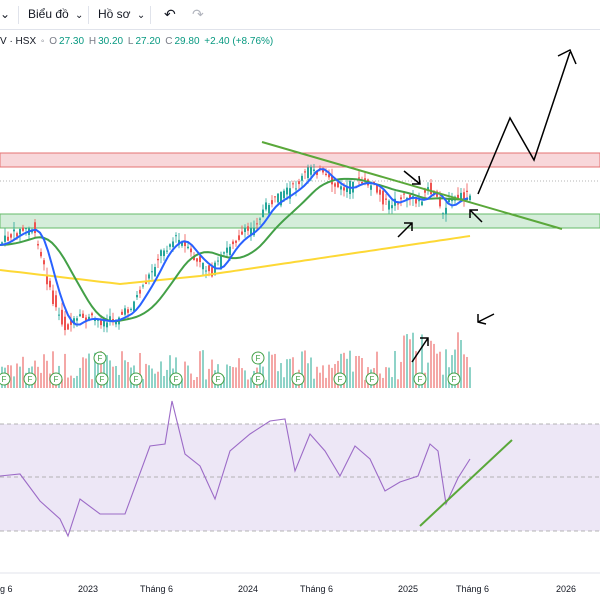 The height and width of the screenshot is (600, 600). What do you see at coordinates (130, 41) in the screenshot?
I see `low-label: L` at bounding box center [130, 41].